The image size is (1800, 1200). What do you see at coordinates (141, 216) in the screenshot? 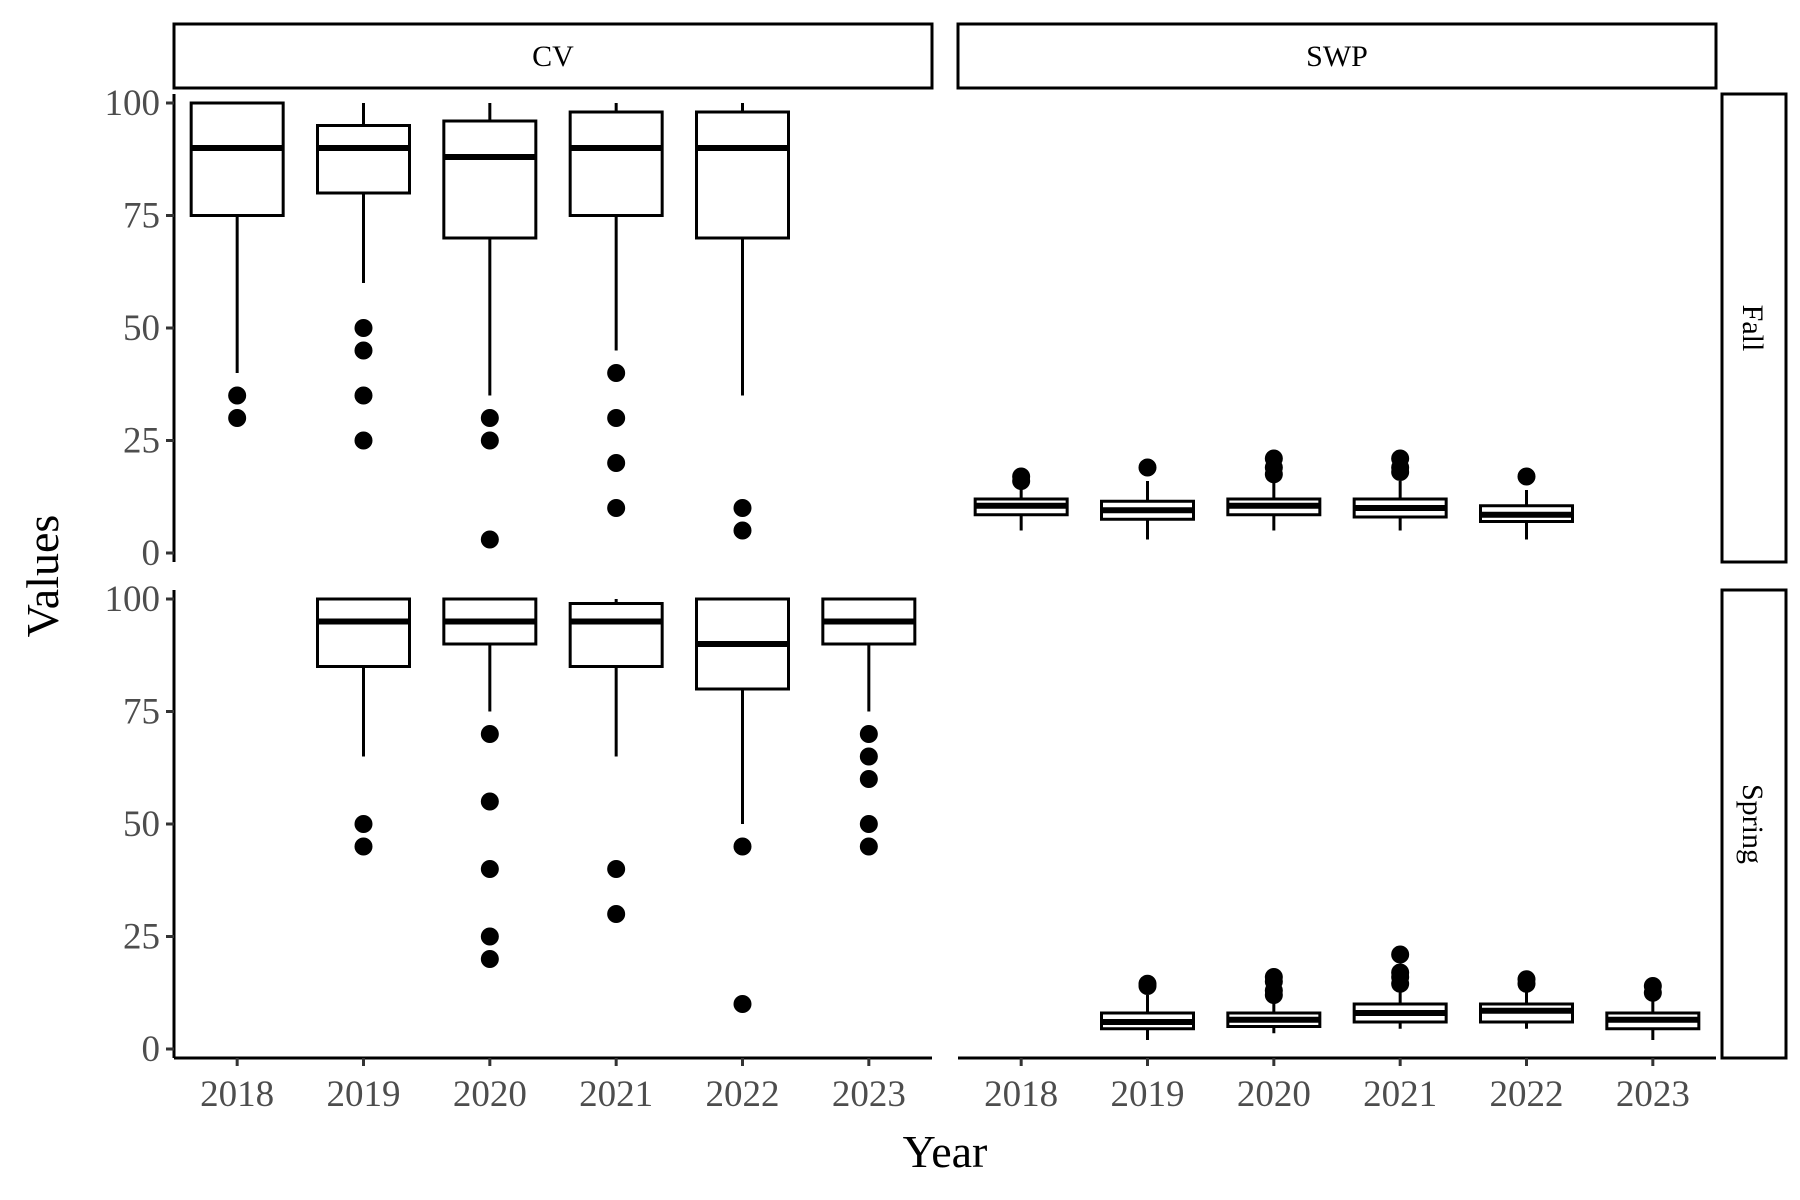
I see `y-tick-label-fall-75: 75` at bounding box center [141, 216].